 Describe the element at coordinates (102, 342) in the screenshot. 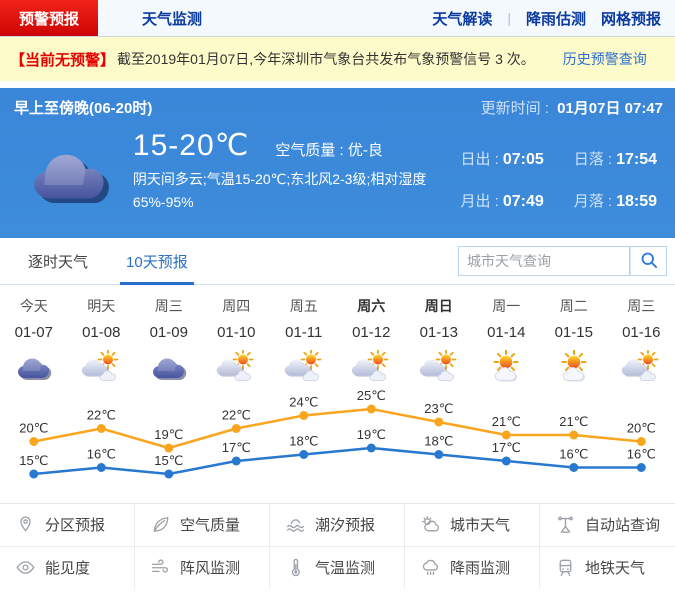

I see `forecast-day-column: 明天 01-08` at that location.